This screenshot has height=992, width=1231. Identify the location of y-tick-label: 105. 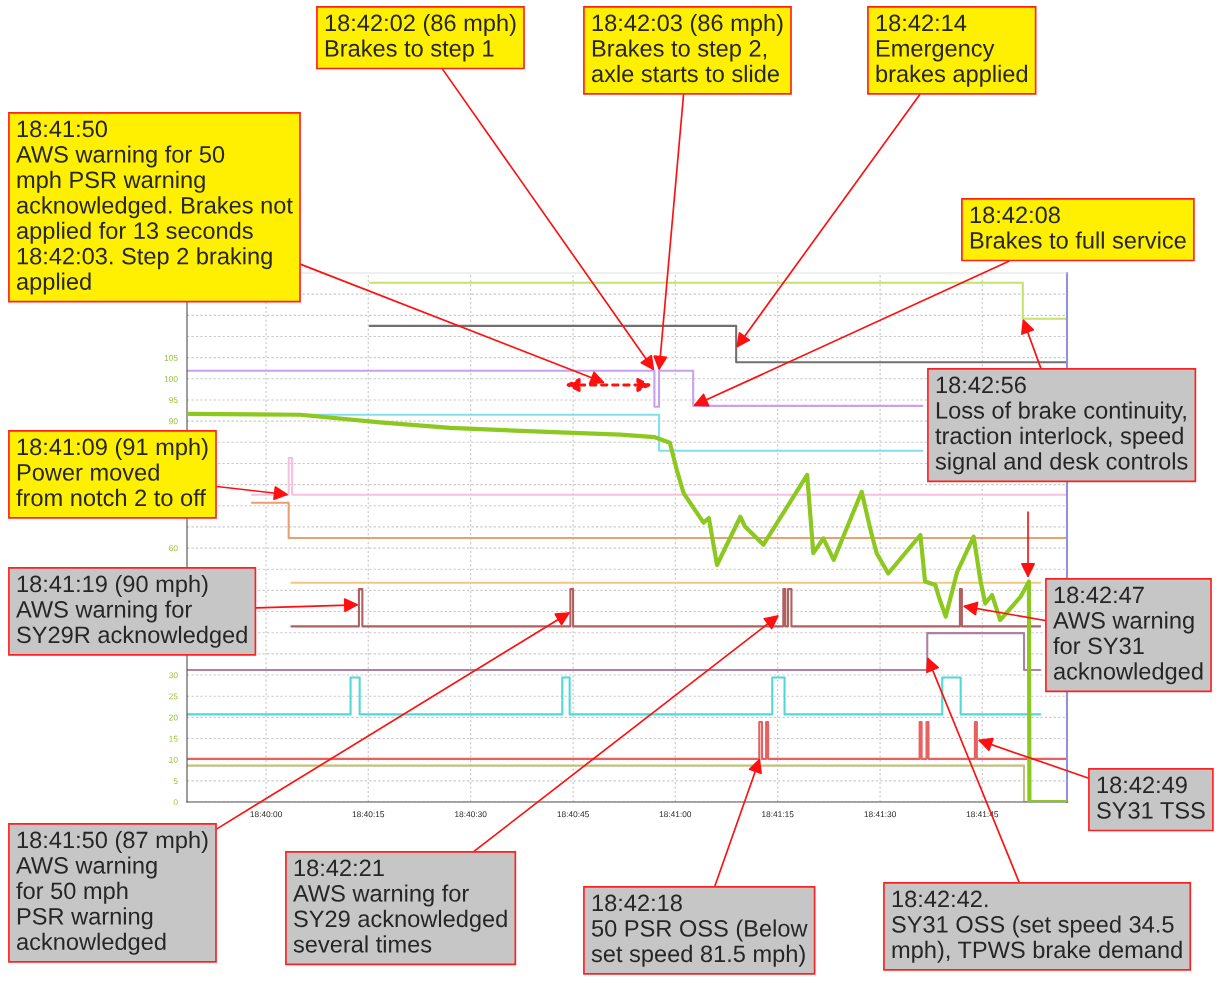
(171, 357).